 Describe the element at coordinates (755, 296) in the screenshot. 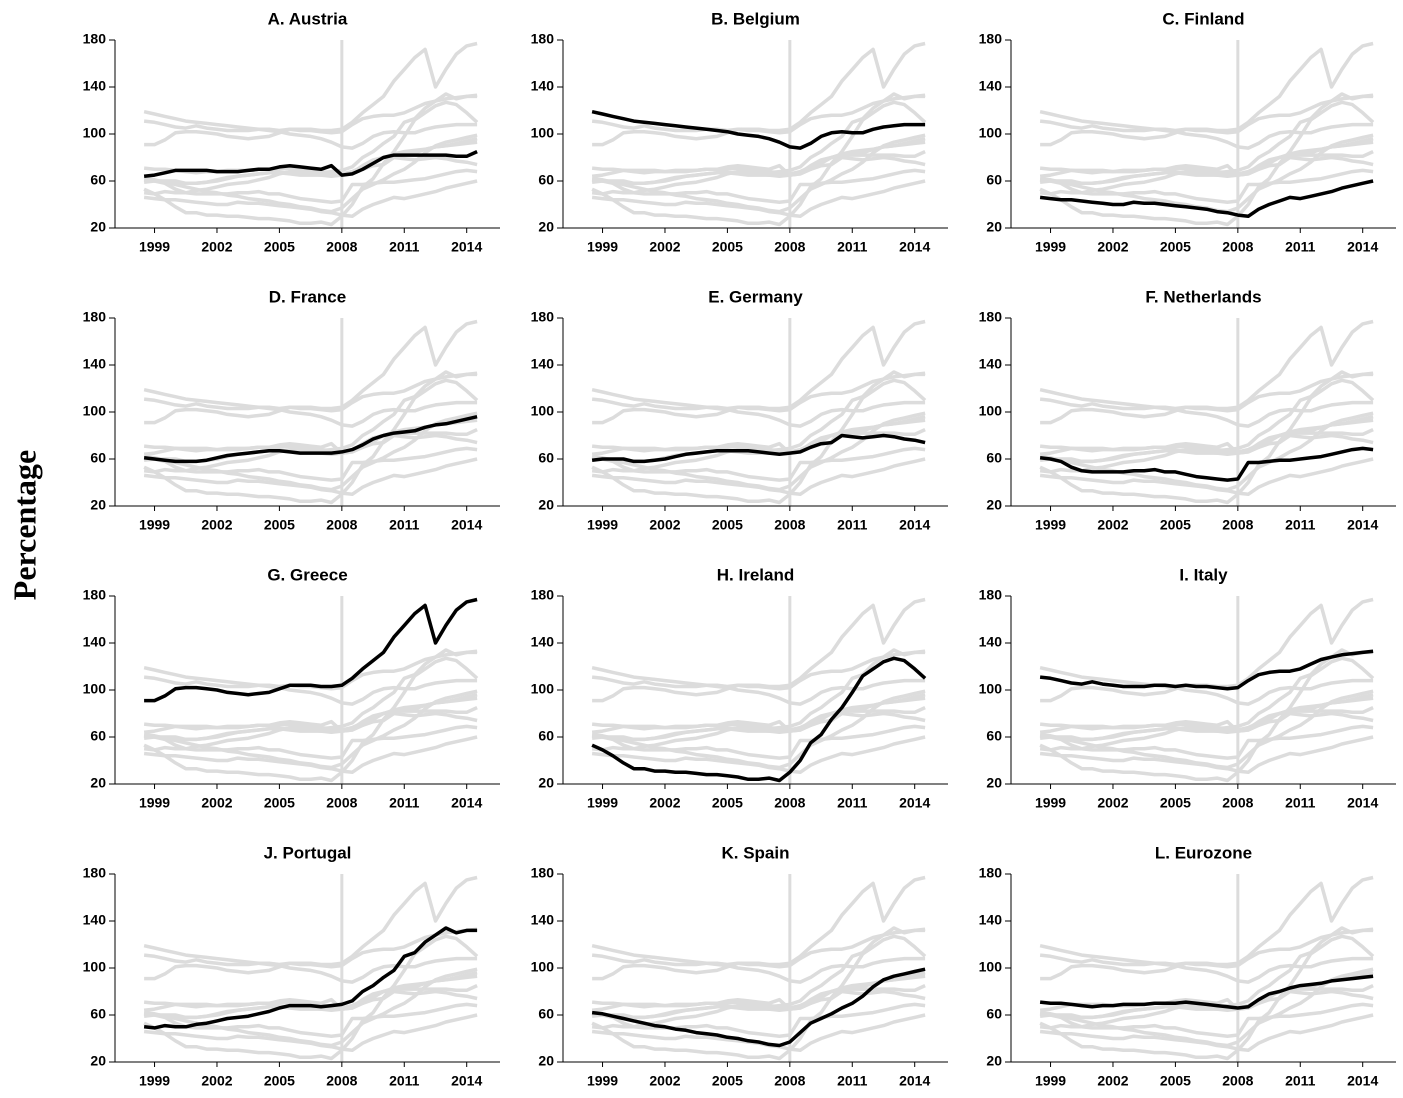

I see `panel-title: E. Germany` at that location.